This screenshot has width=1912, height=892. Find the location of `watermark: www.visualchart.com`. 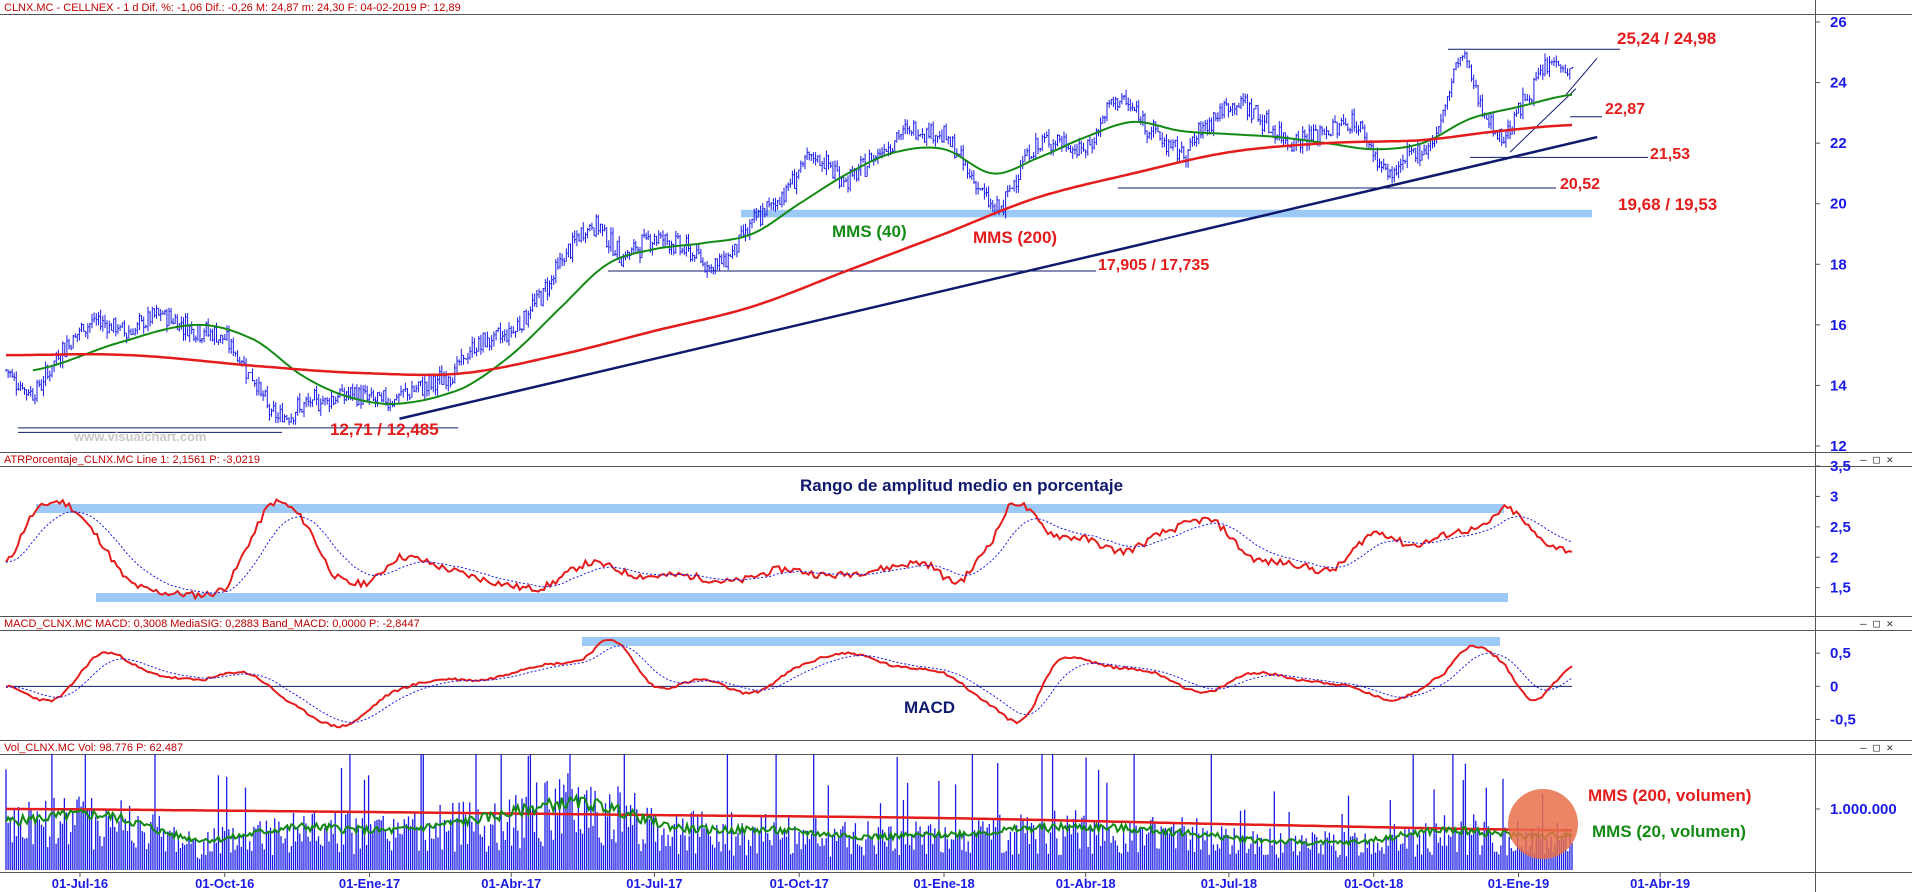

watermark: www.visualchart.com is located at coordinates (139, 436).